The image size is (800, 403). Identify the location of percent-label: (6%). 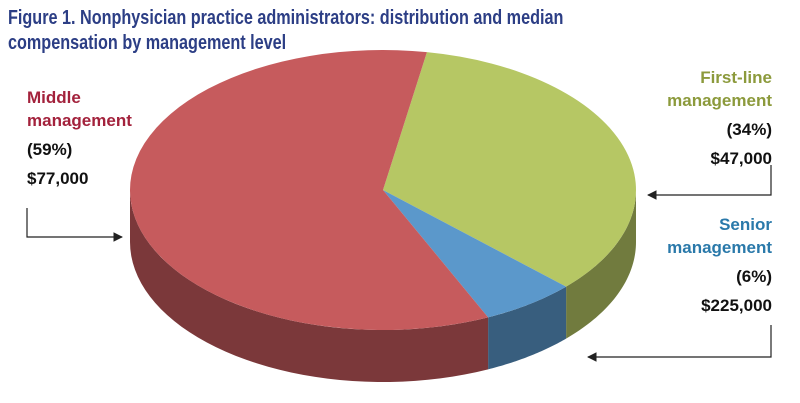
(754, 276).